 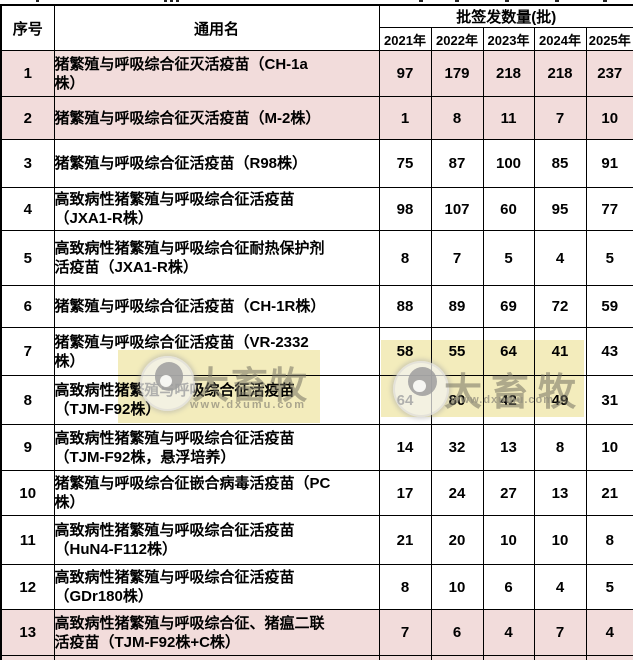 I want to click on row-generic-name: 猪繁殖与呼吸综合征活疫苗（CH-1R株）, so click(x=216, y=306).